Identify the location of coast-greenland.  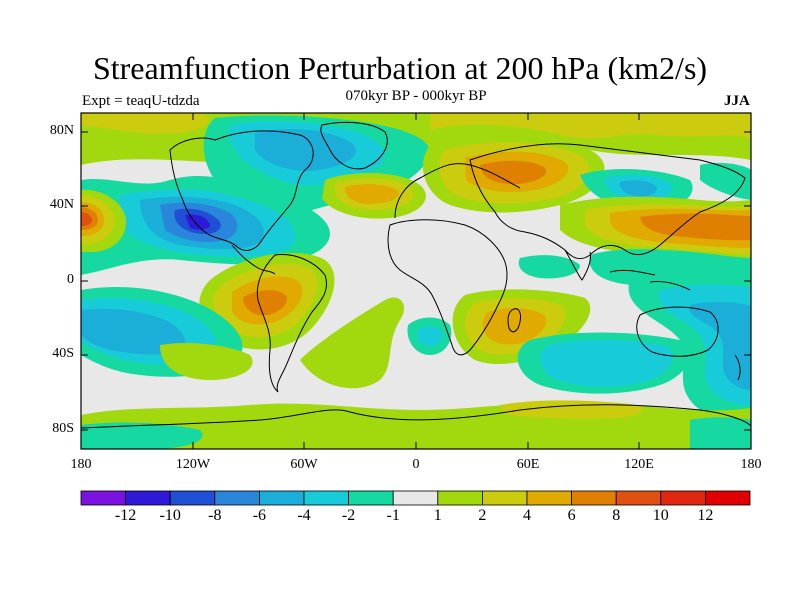
(354, 145).